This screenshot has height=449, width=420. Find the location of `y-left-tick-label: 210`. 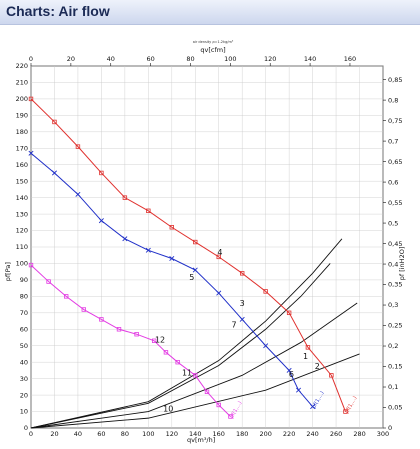

y-left-tick-label: 210 is located at coordinates (22, 83).